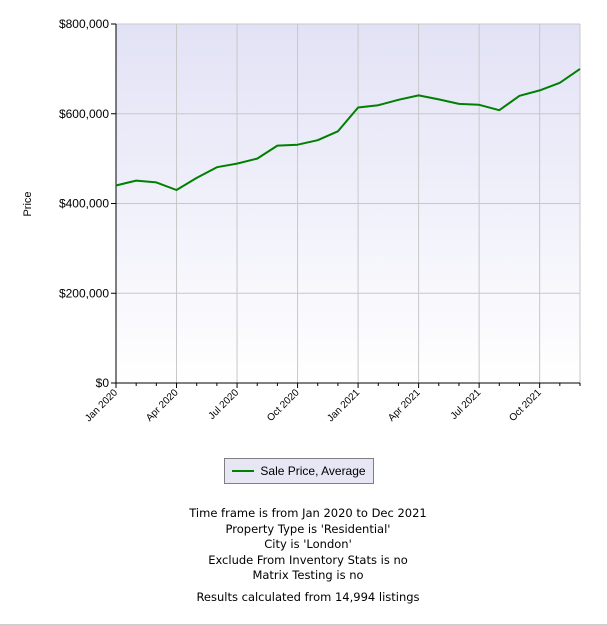  Describe the element at coordinates (101, 405) in the screenshot. I see `x-tick-label: Jan 2020` at that location.